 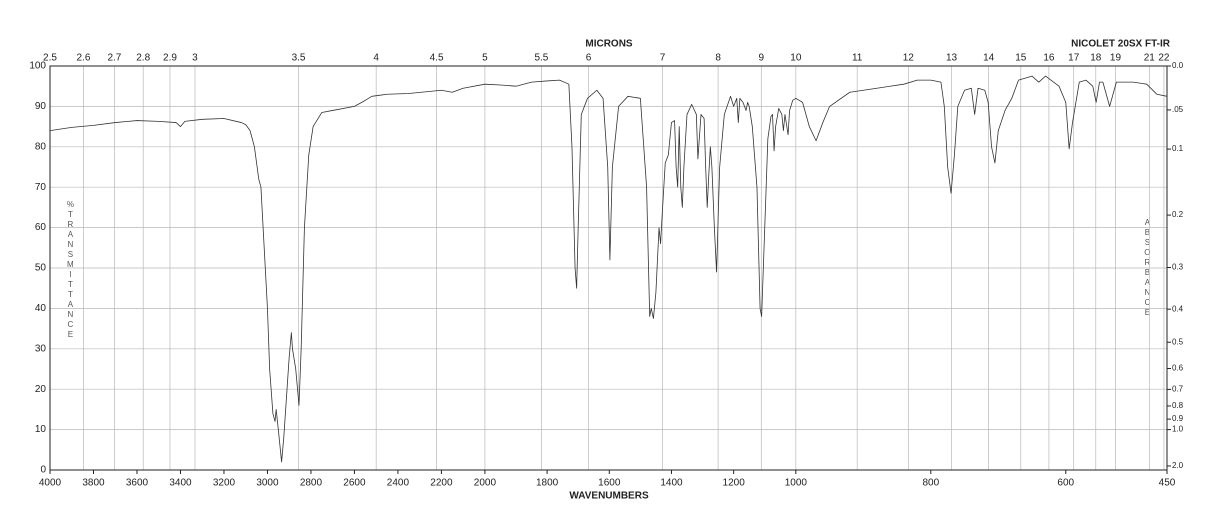 What do you see at coordinates (170, 58) in the screenshot?
I see `x2-tick-label: 2.9` at bounding box center [170, 58].